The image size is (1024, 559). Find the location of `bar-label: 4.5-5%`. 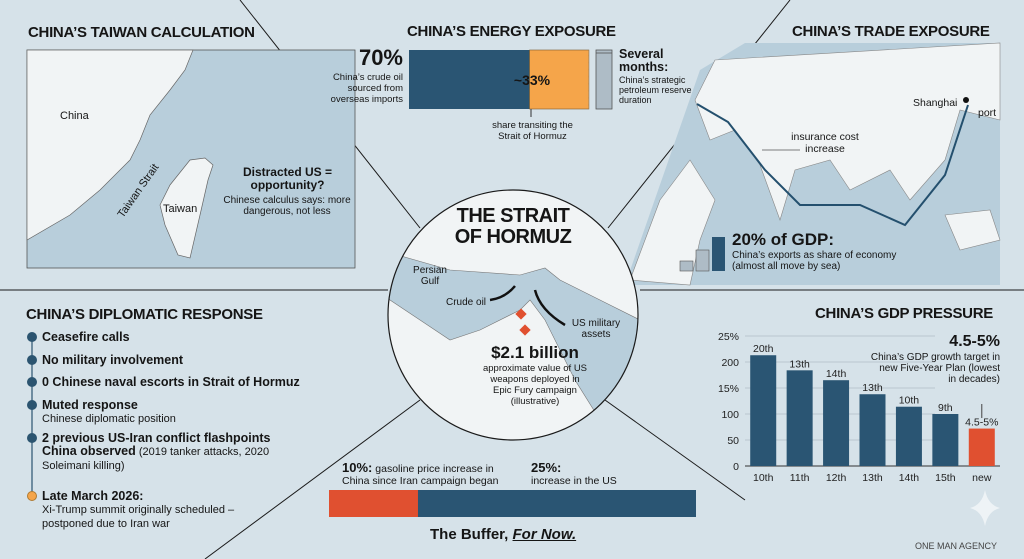

bar-label: 4.5-5% is located at coordinates (981, 423).